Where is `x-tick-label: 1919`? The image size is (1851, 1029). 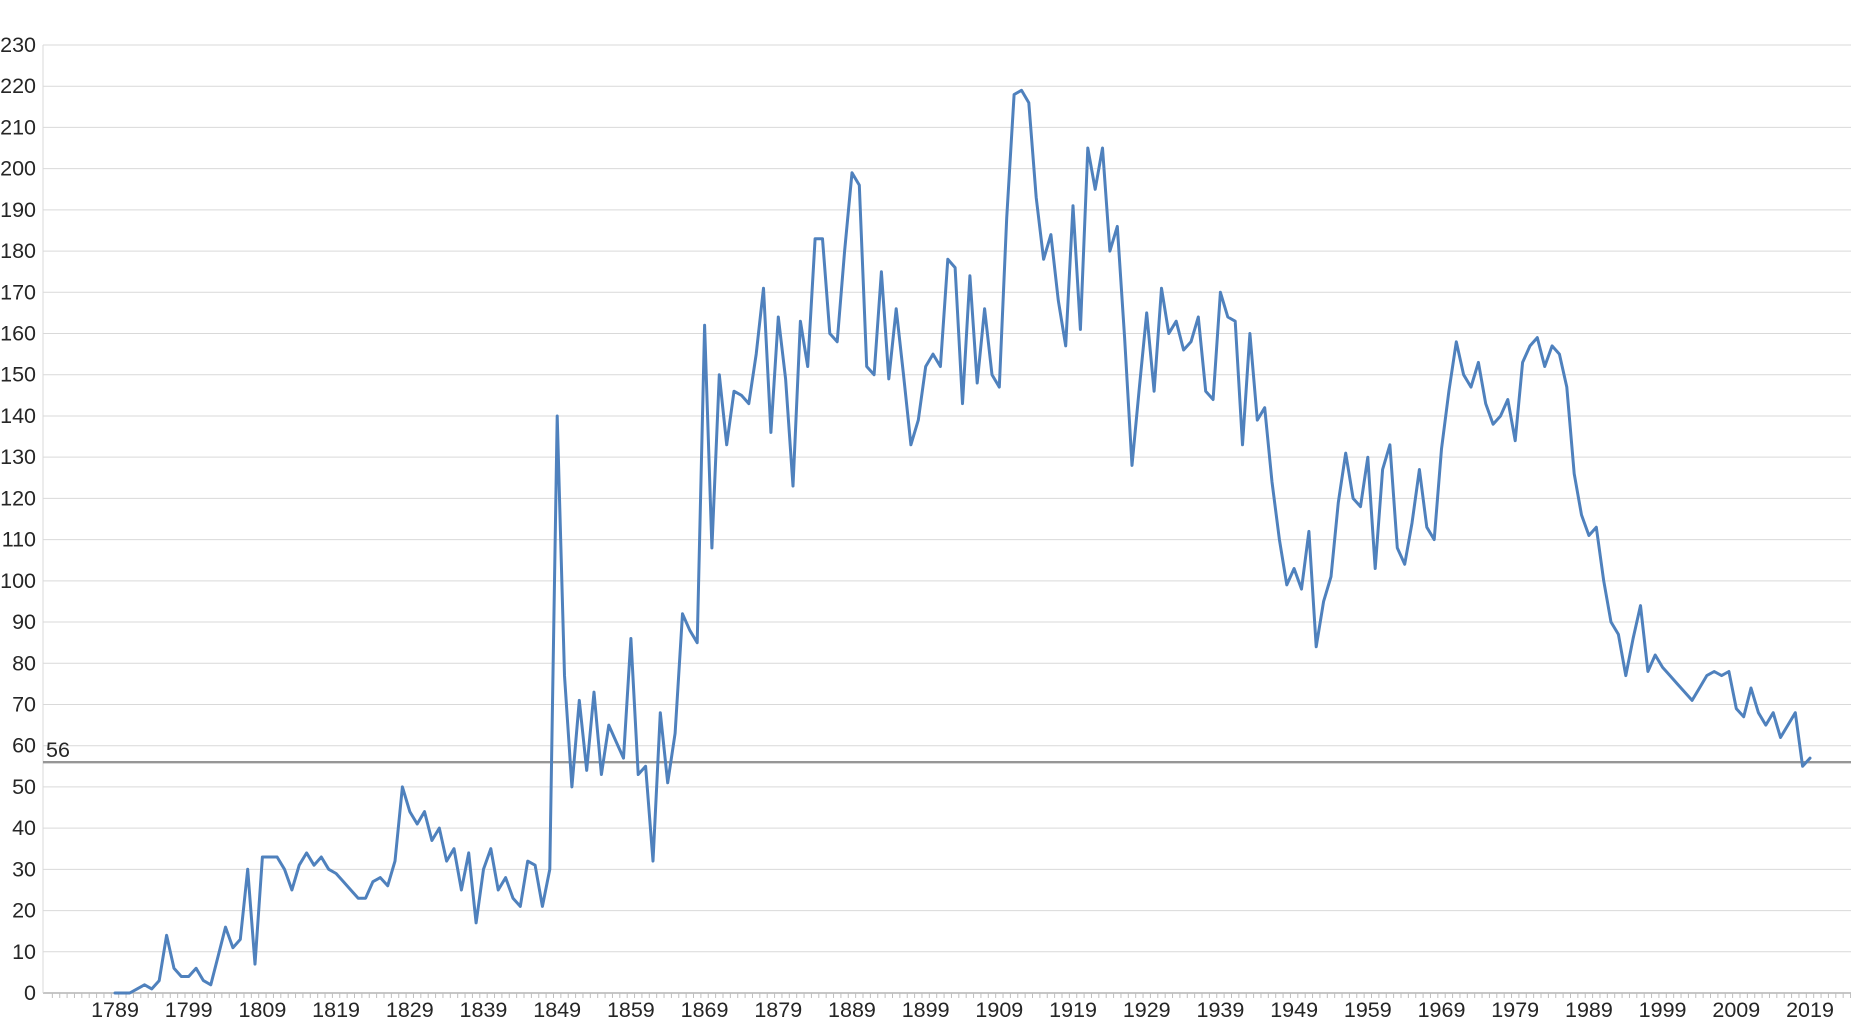
x-tick-label: 1919 is located at coordinates (1073, 1010).